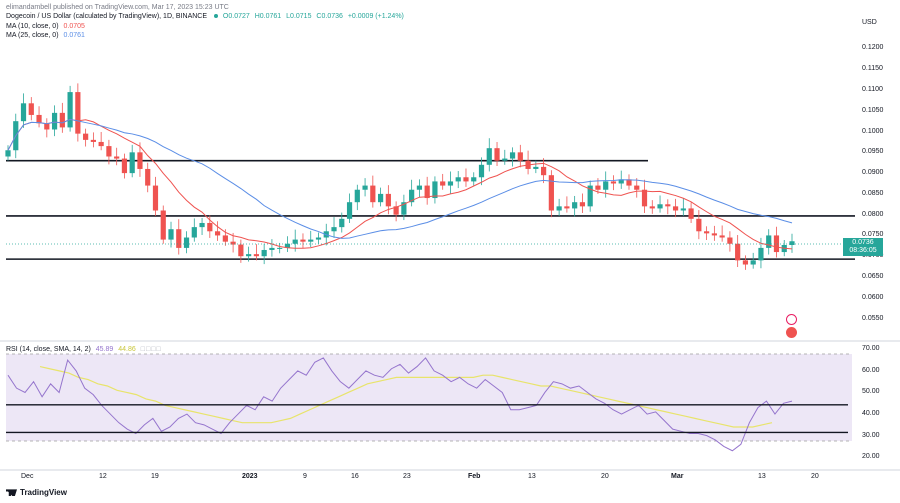 This screenshot has width=900, height=503. What do you see at coordinates (406, 396) in the screenshot?
I see `rsi-sma-line` at bounding box center [406, 396].